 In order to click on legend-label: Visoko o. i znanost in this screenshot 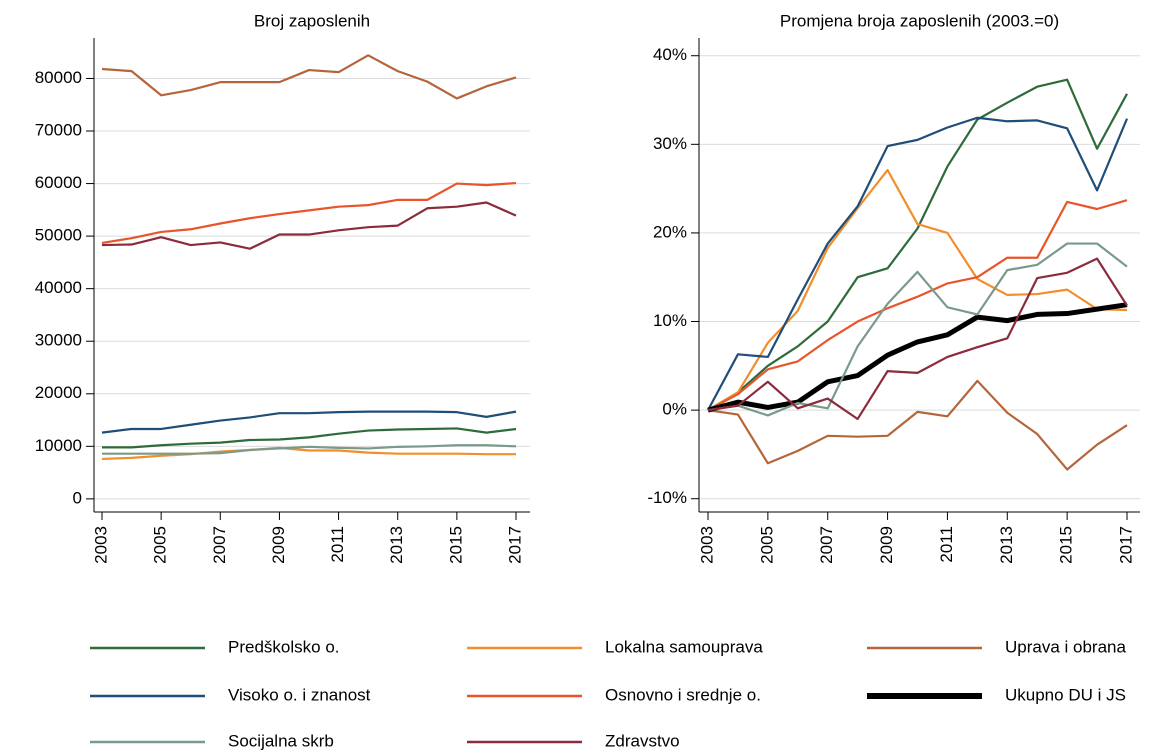, I will do `click(299, 694)`.